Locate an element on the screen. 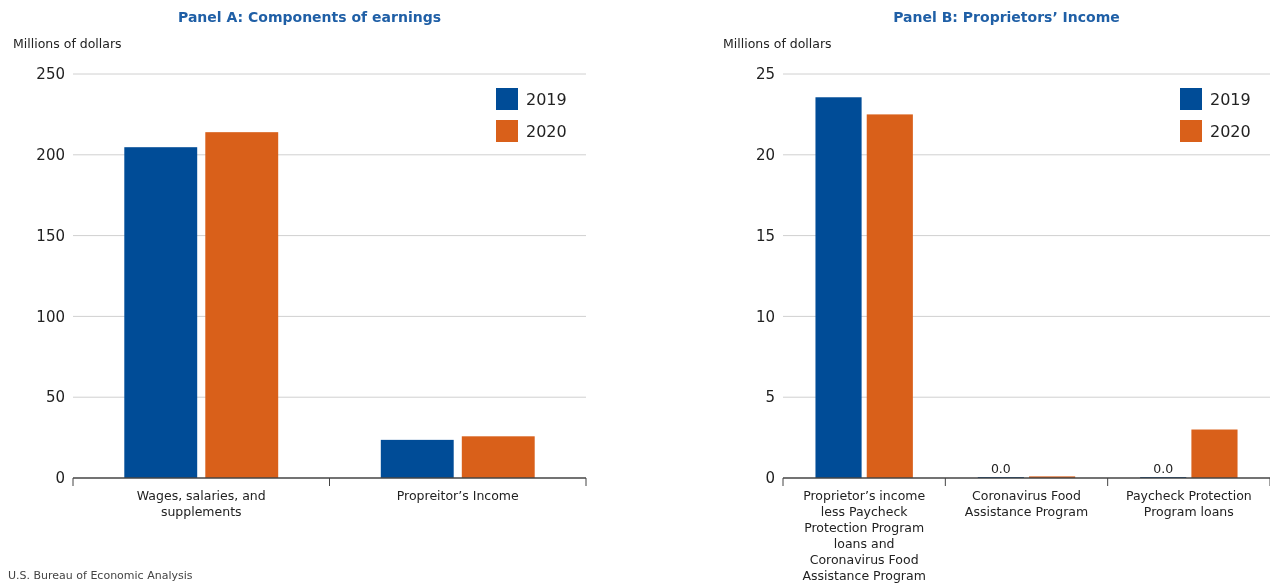 This screenshot has height=587, width=1278. x-tick-label: Coronavirus Food Assistance Program is located at coordinates (1026, 503).